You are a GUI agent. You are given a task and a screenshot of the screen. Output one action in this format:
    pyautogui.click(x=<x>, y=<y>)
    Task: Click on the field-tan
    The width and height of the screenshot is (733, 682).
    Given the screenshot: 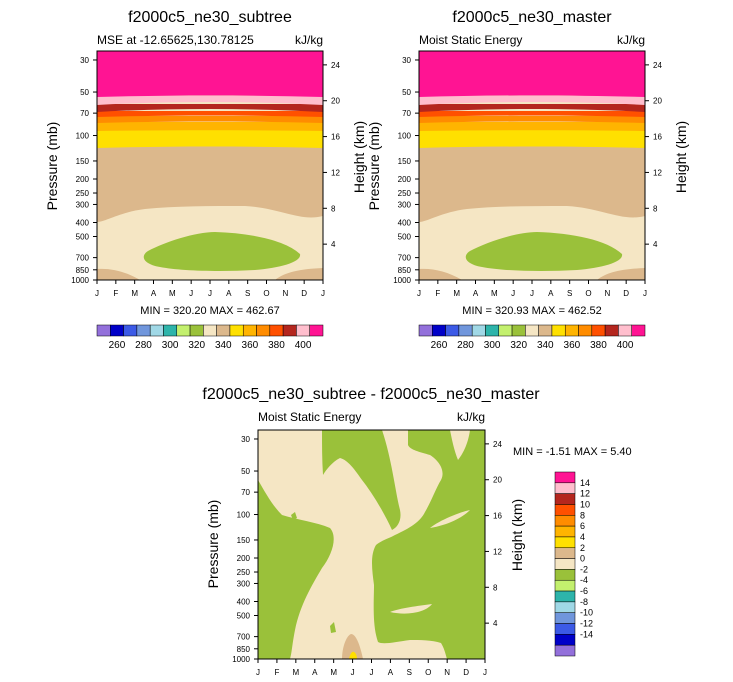 What is the action you would take?
    pyautogui.click(x=210, y=181)
    